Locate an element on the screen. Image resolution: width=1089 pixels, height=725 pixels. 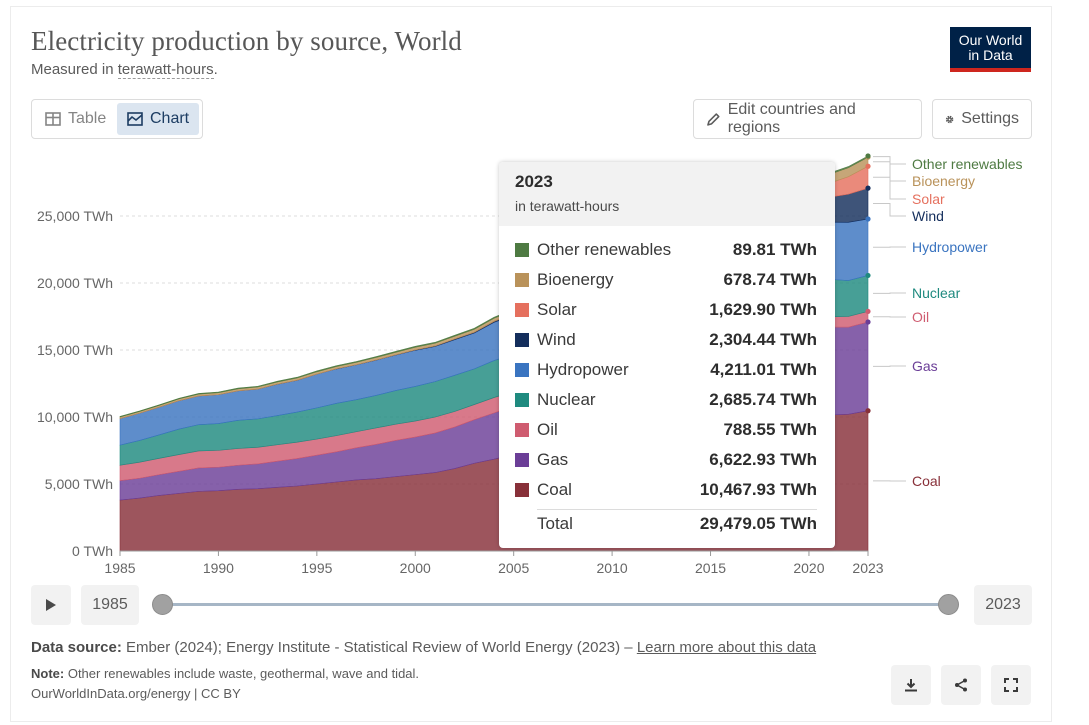
series-label: Wind is located at coordinates (928, 216).